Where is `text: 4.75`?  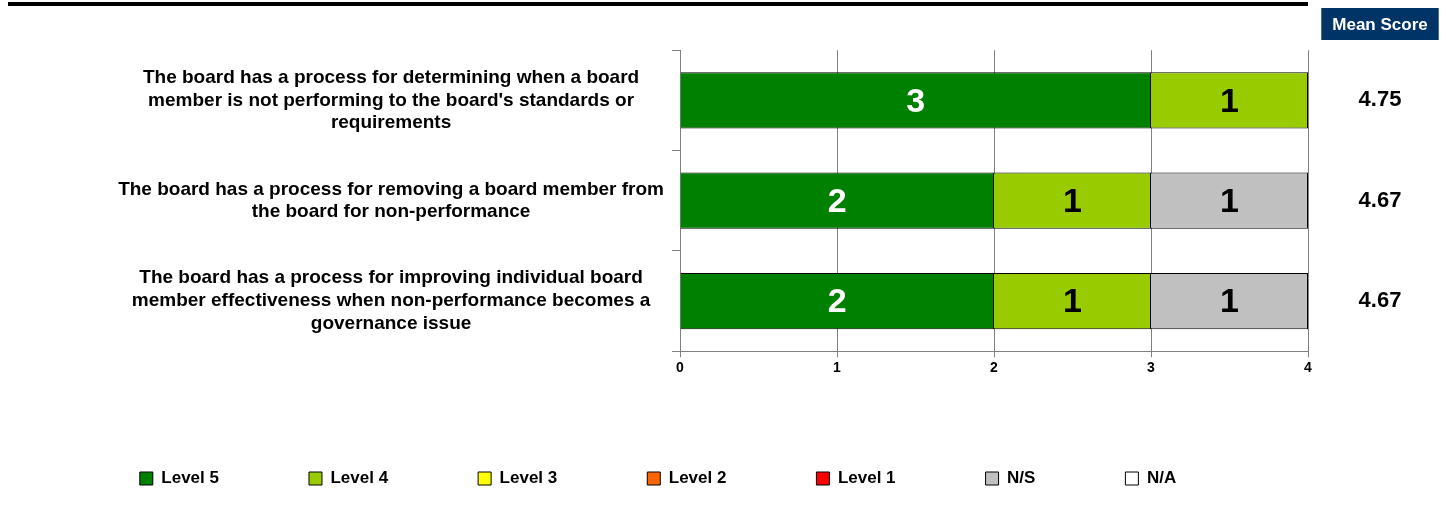
text: 4.75 is located at coordinates (1380, 99).